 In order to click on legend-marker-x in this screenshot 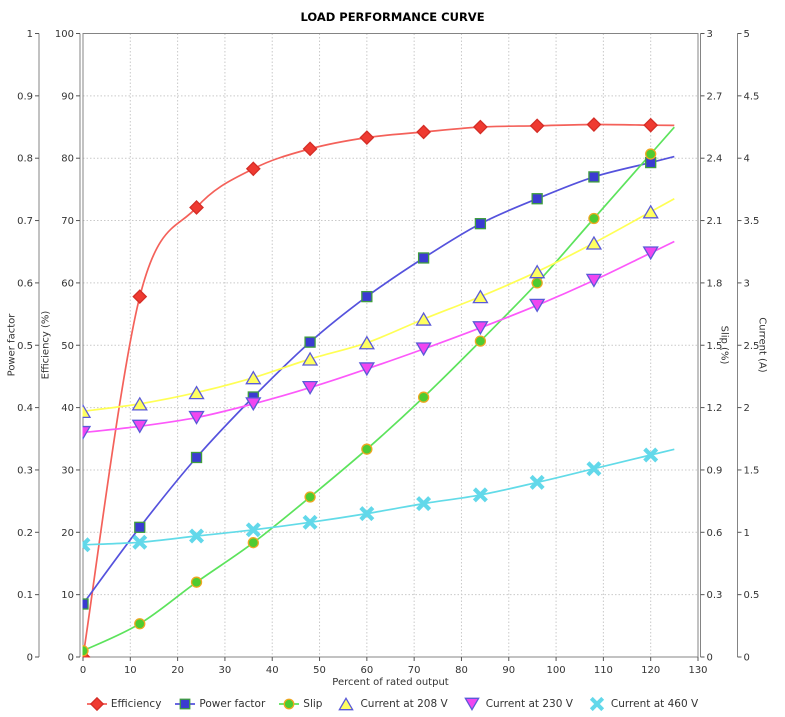, I will do `click(597, 704)`.